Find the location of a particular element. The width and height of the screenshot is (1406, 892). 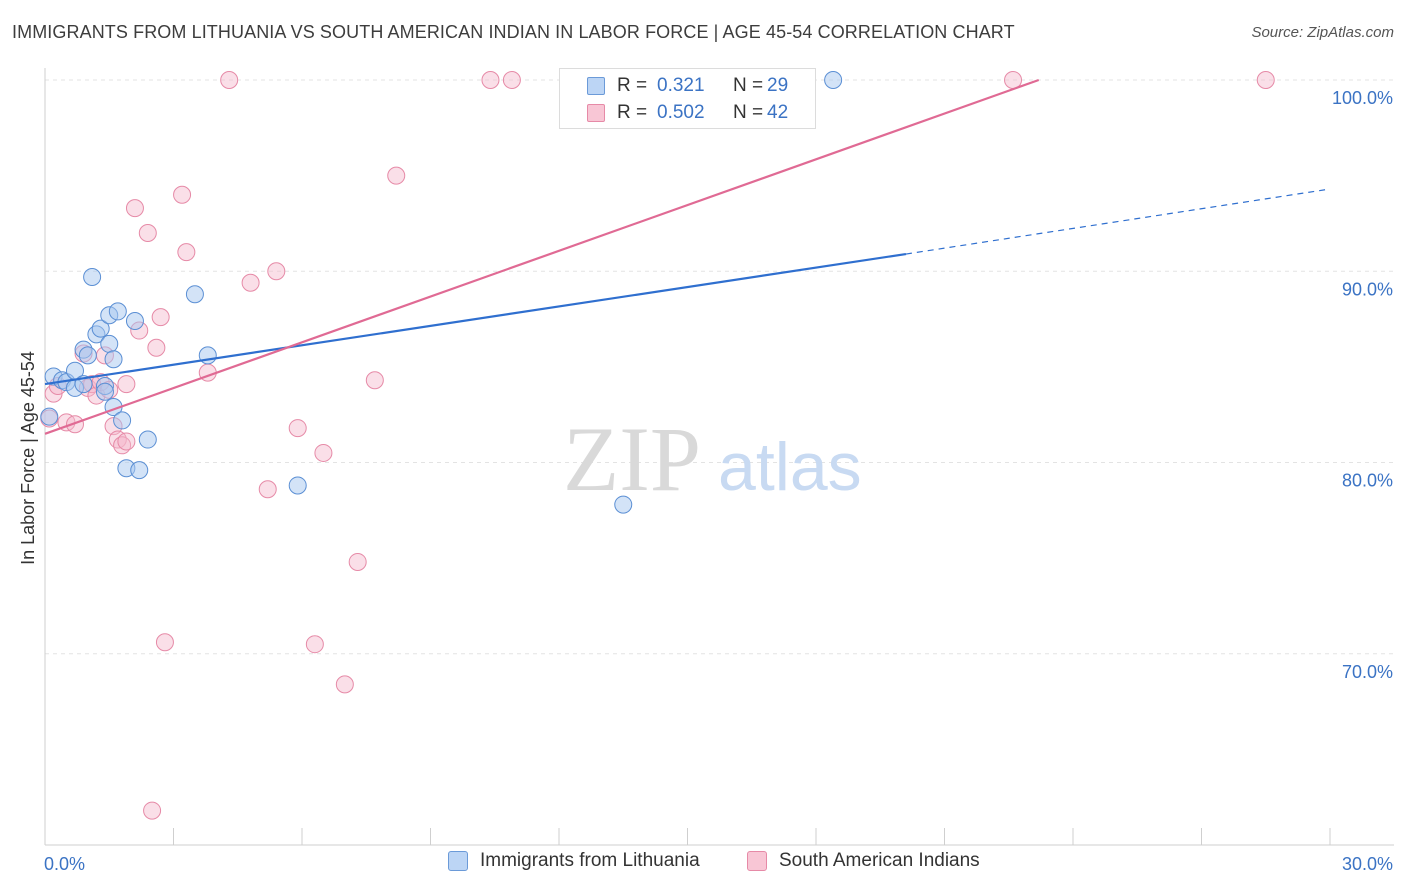

legend-item-south-american-indians: South American Indians is located at coordinates (863, 861).